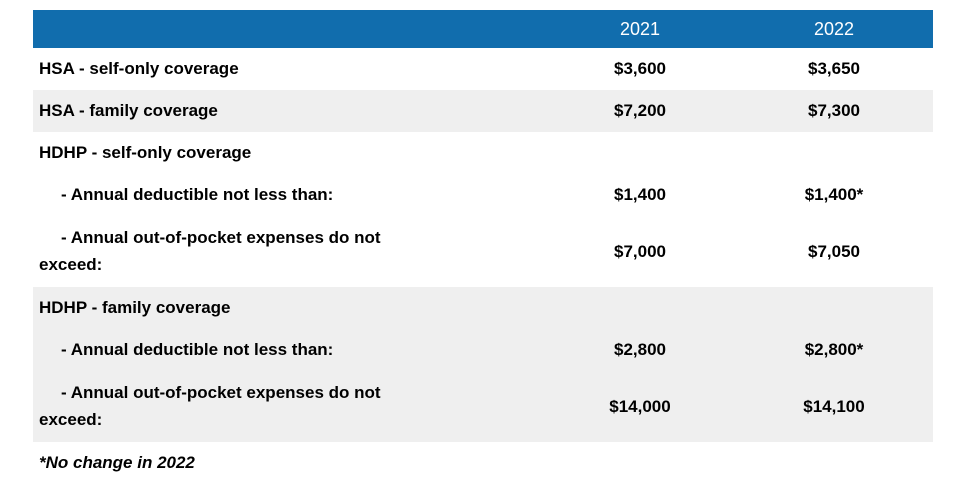 The width and height of the screenshot is (959, 495). I want to click on row-value-2021: $2,800, so click(640, 349).